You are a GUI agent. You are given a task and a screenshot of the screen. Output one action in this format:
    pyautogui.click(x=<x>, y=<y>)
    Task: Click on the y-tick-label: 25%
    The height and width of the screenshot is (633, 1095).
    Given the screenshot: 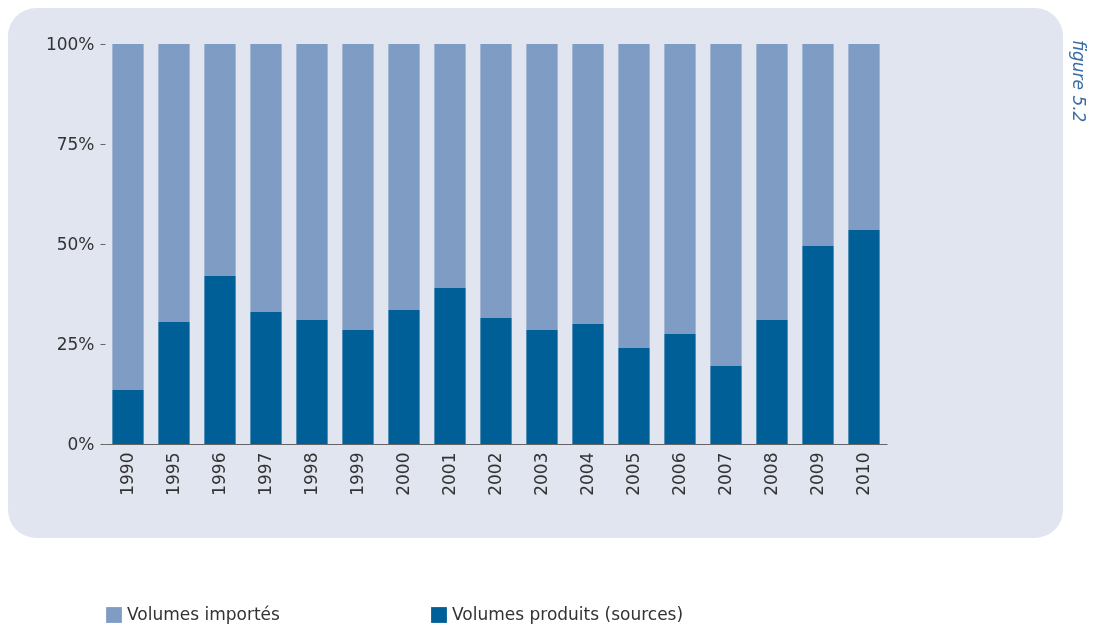 What is the action you would take?
    pyautogui.click(x=75, y=343)
    